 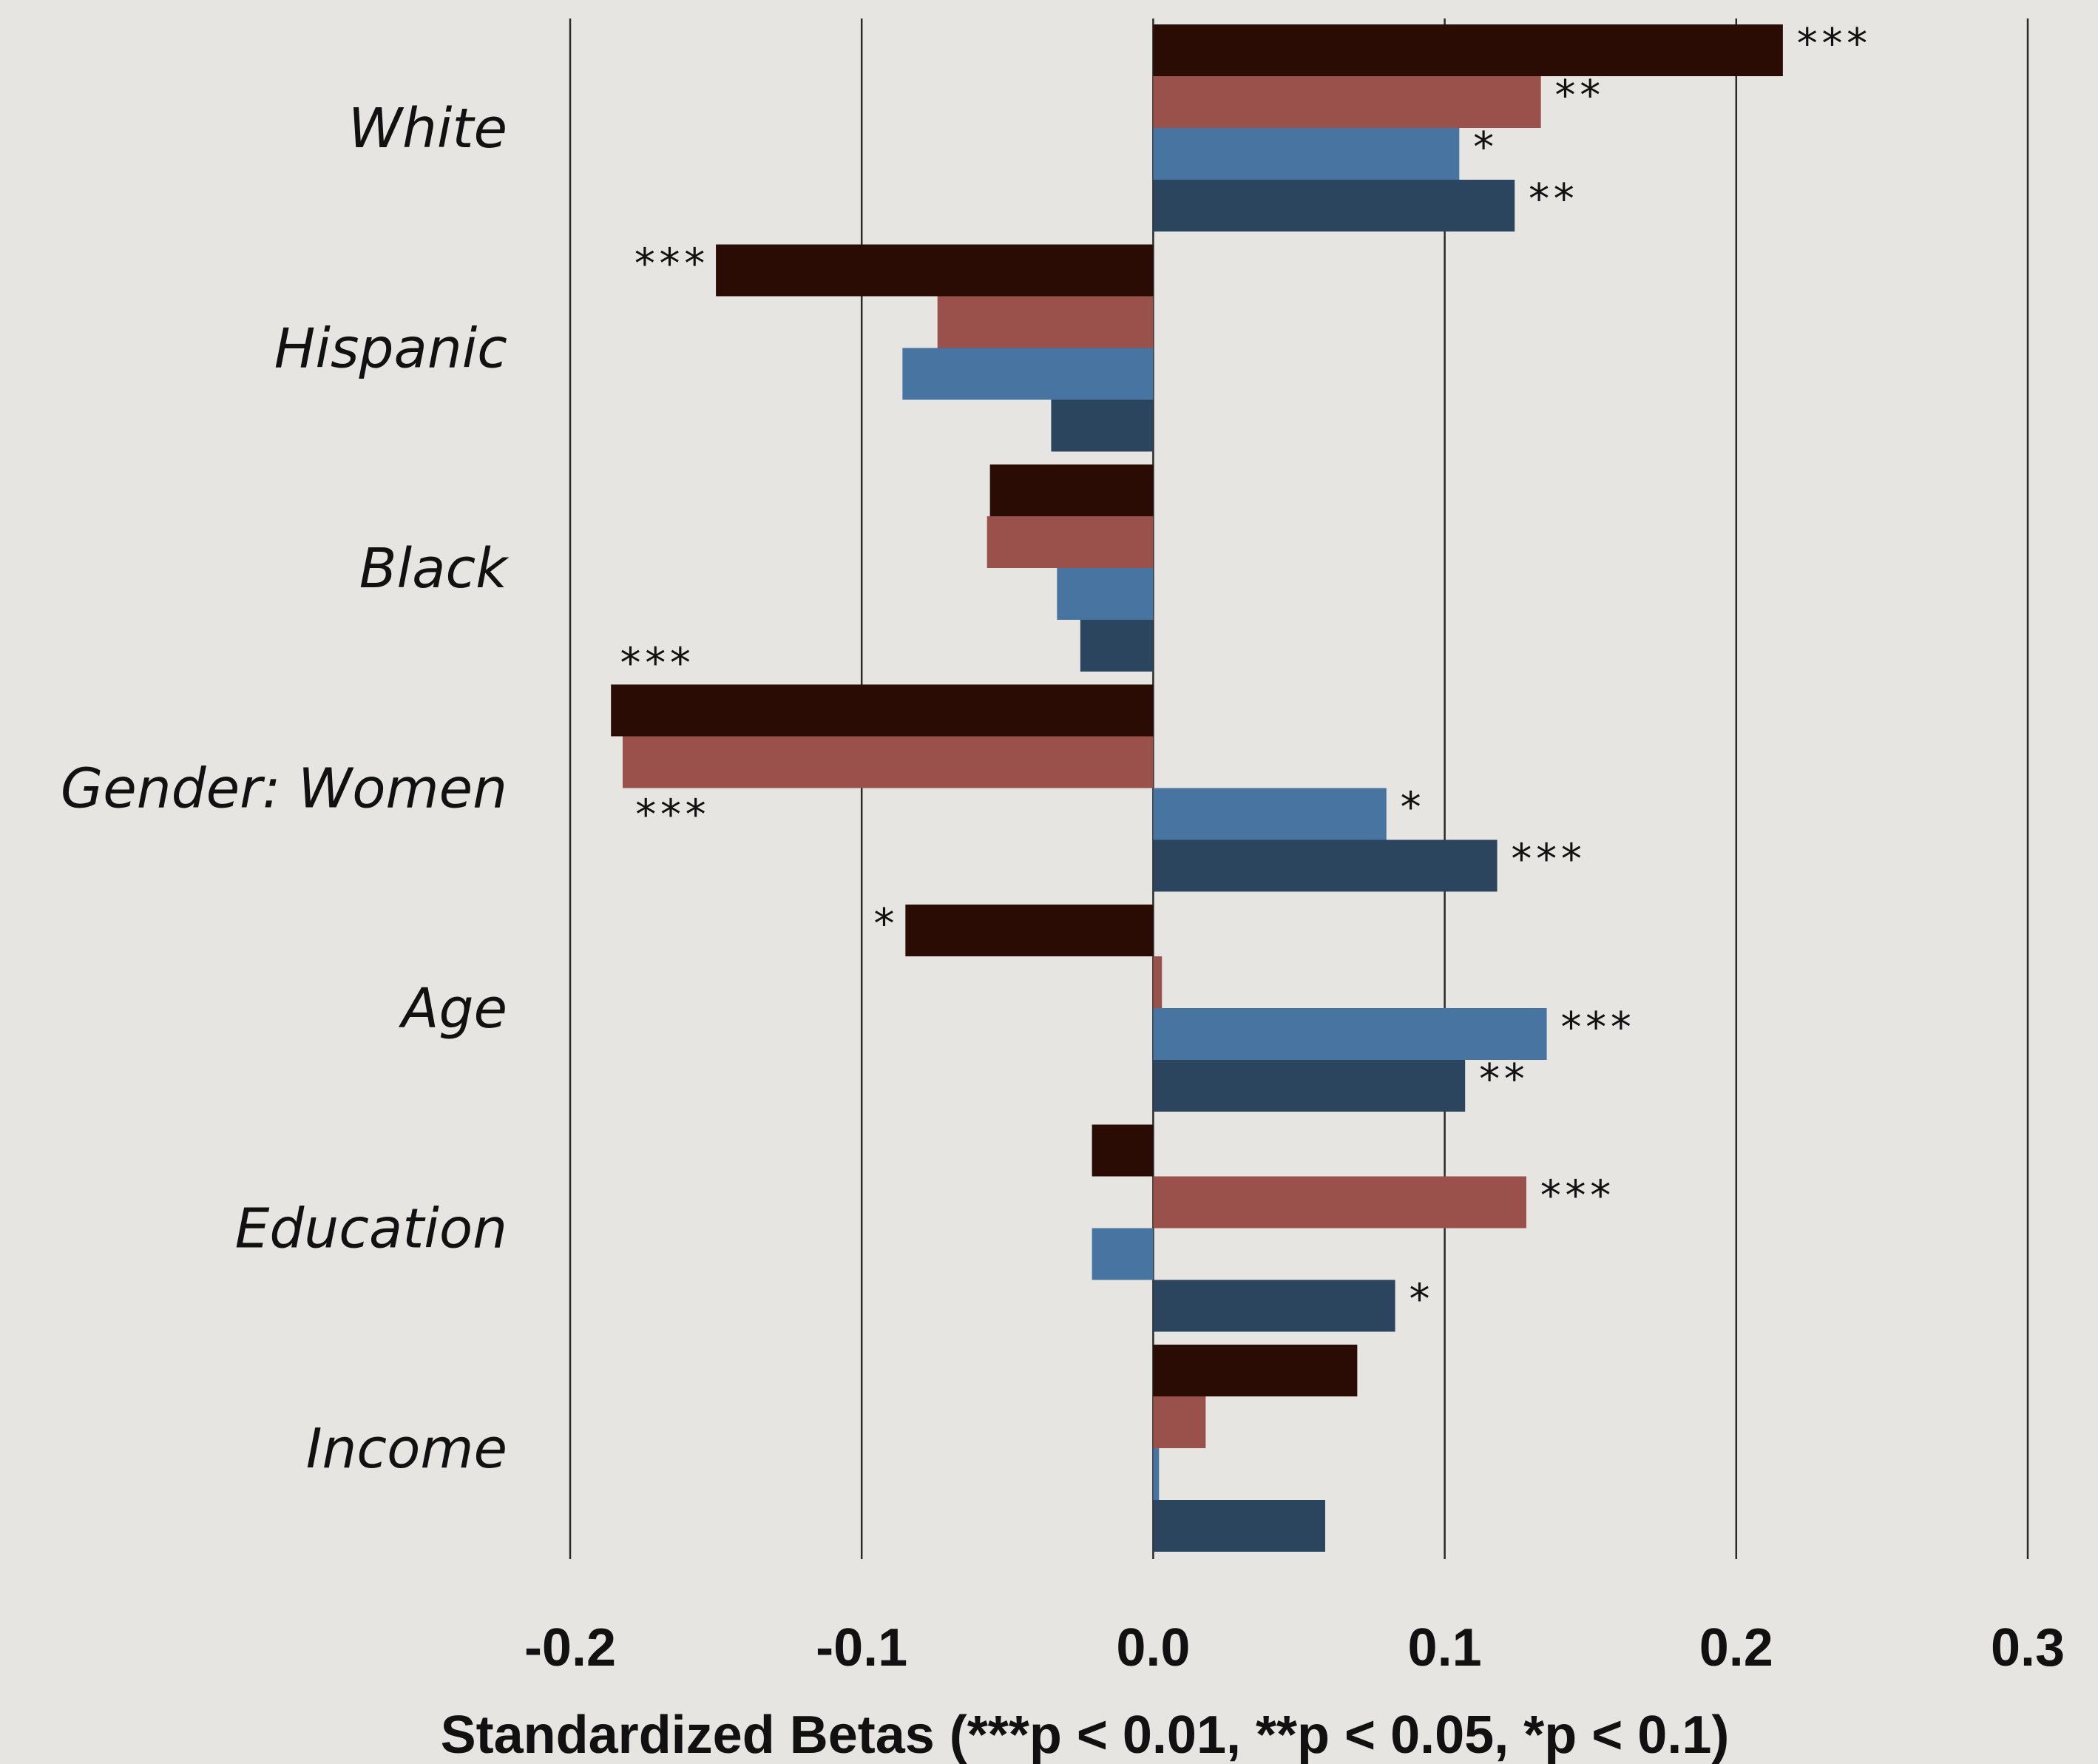 What do you see at coordinates (570, 1647) in the screenshot?
I see `x-tick-label: -0.2` at bounding box center [570, 1647].